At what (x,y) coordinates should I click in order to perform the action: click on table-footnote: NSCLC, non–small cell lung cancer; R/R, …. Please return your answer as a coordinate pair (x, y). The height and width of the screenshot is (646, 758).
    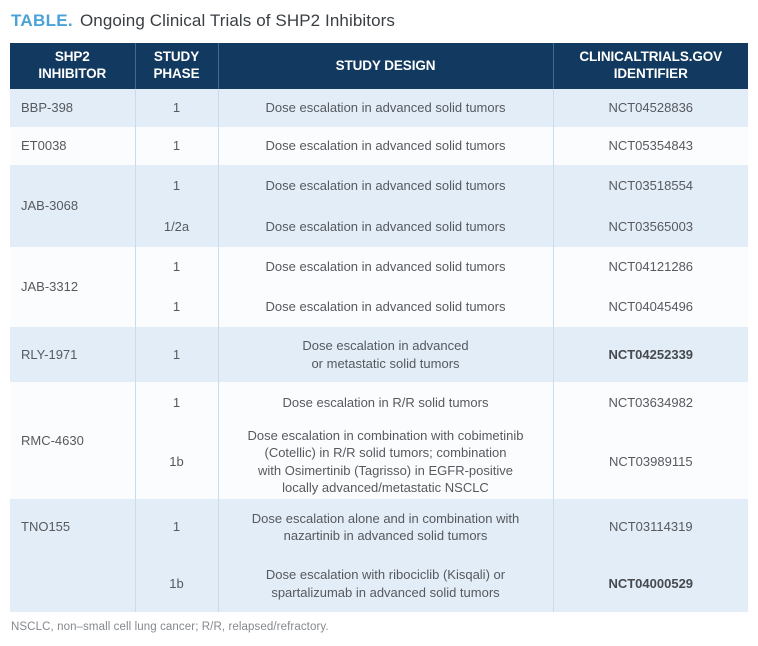
    Looking at the image, I should click on (170, 627).